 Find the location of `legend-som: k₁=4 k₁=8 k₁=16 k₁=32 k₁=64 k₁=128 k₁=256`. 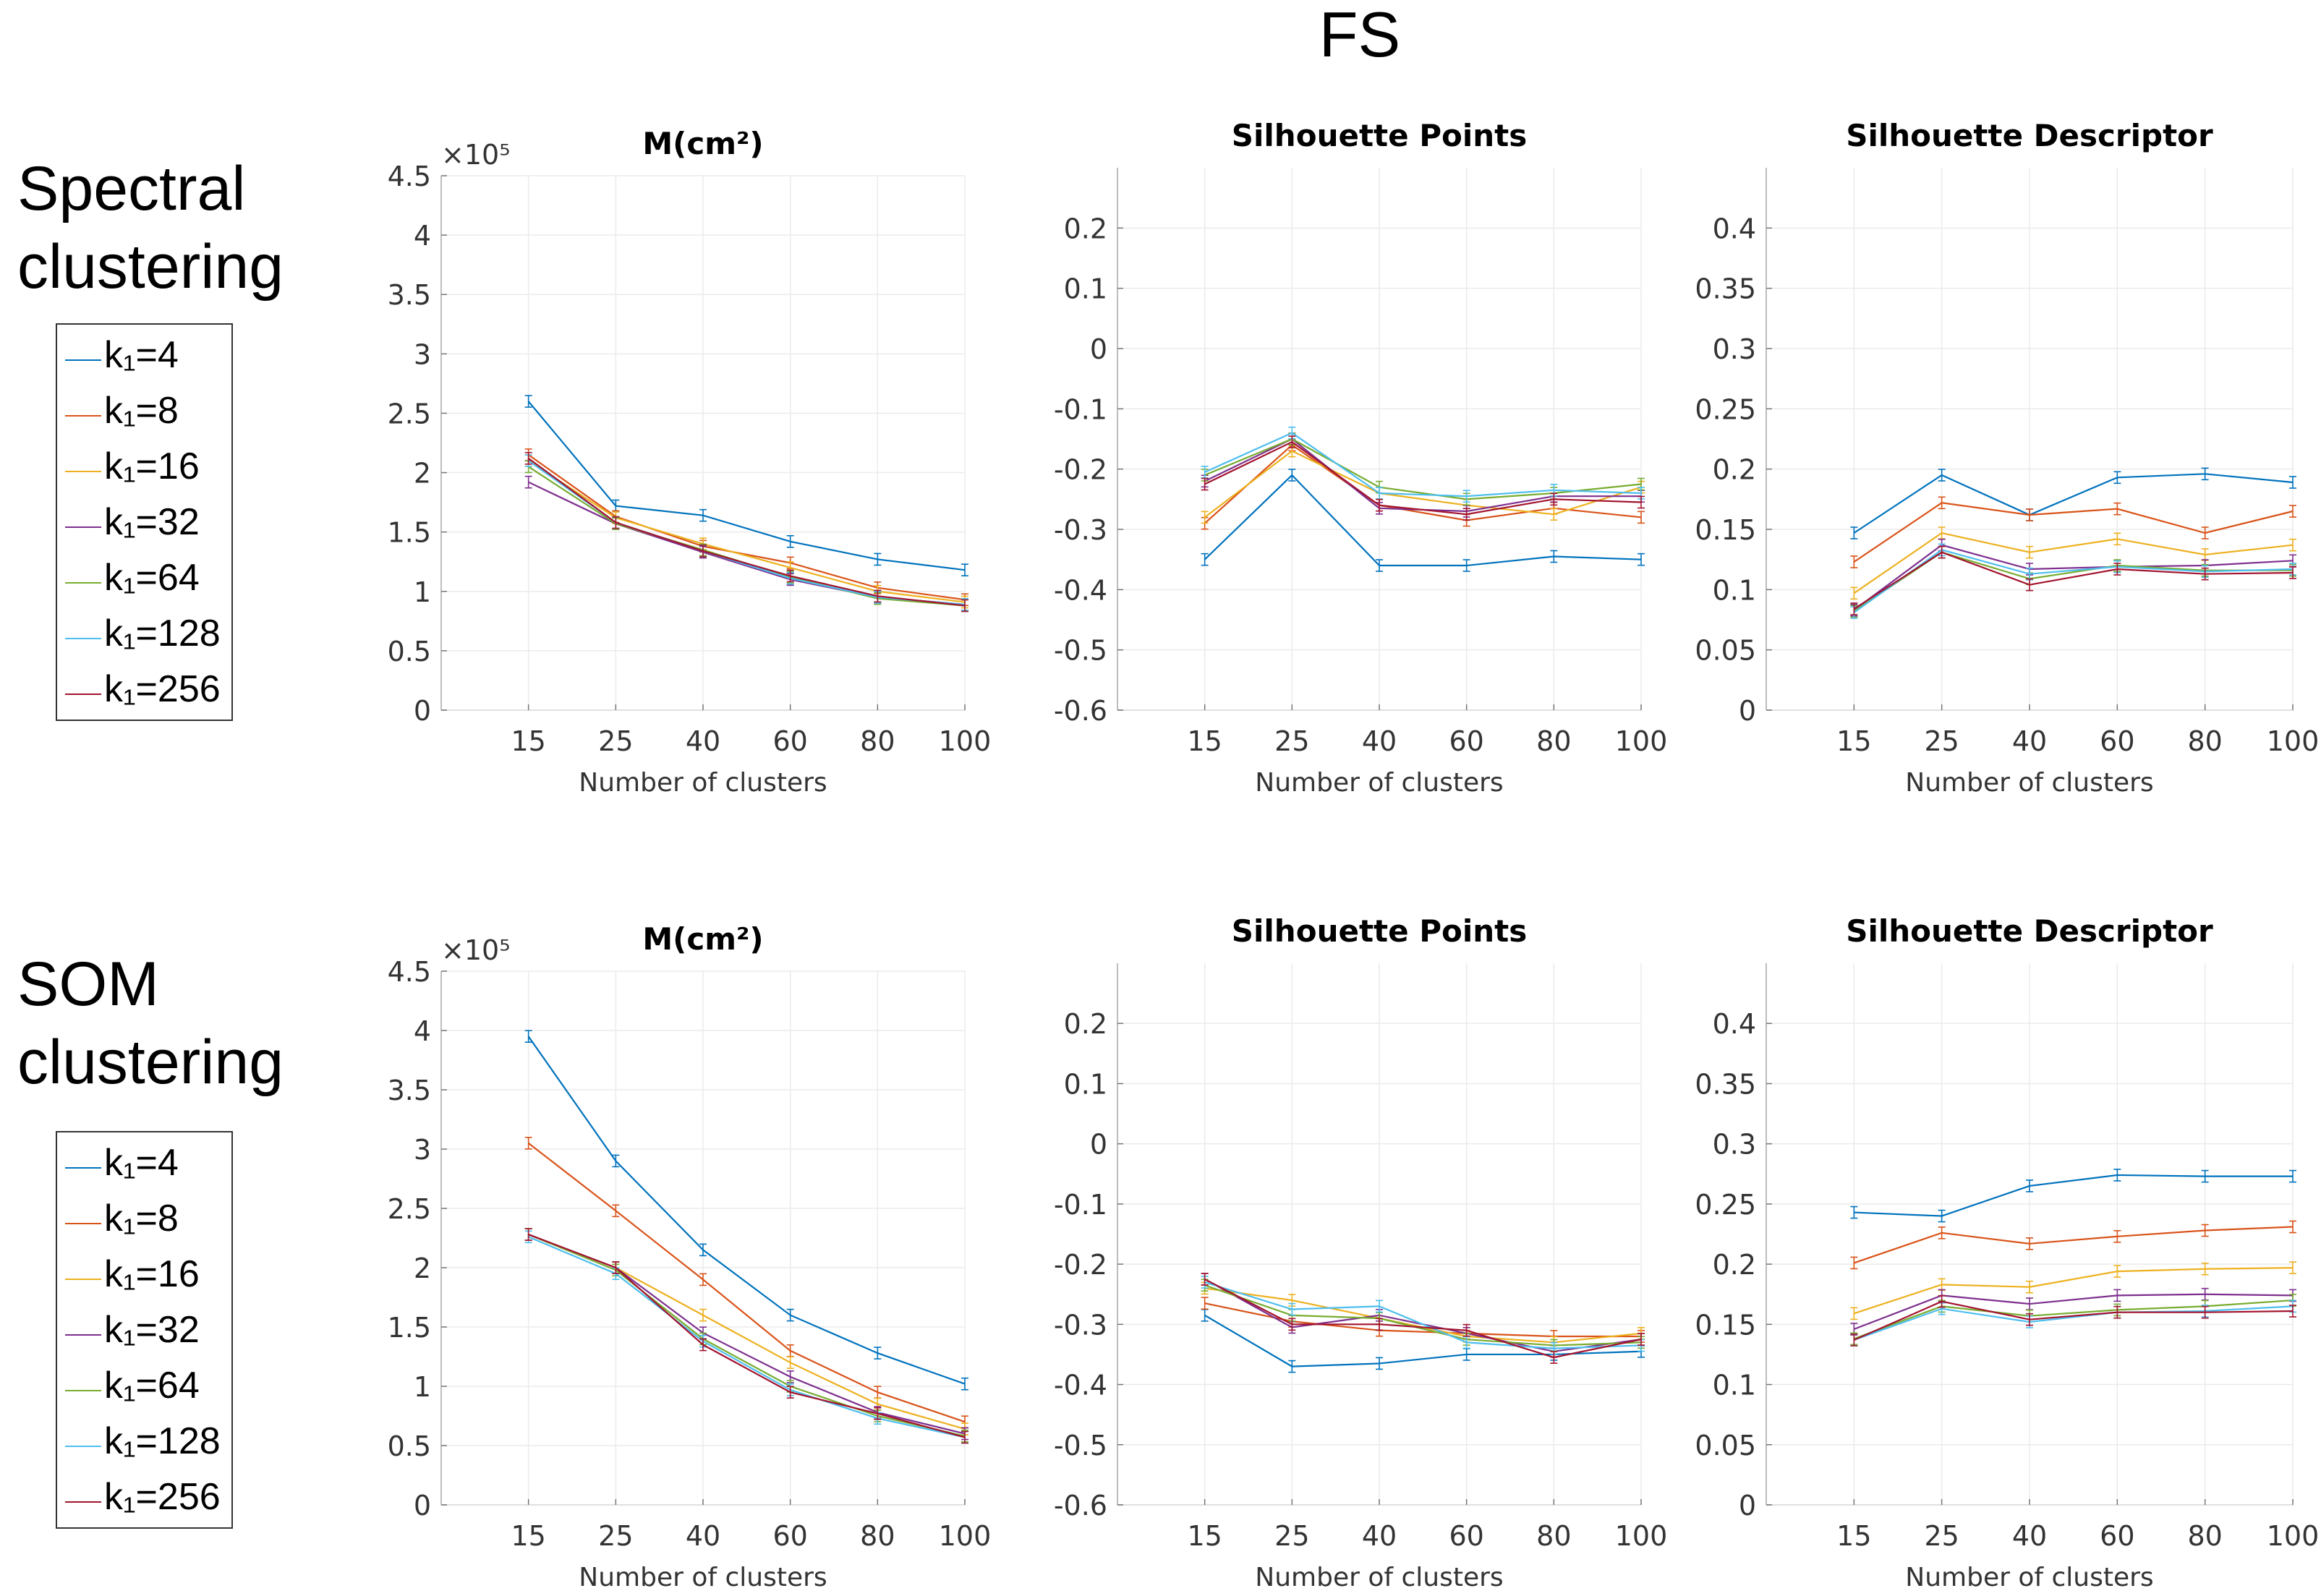

legend-som: k₁=4 k₁=8 k₁=16 k₁=32 k₁=64 k₁=128 k₁=256 is located at coordinates (145, 1330).